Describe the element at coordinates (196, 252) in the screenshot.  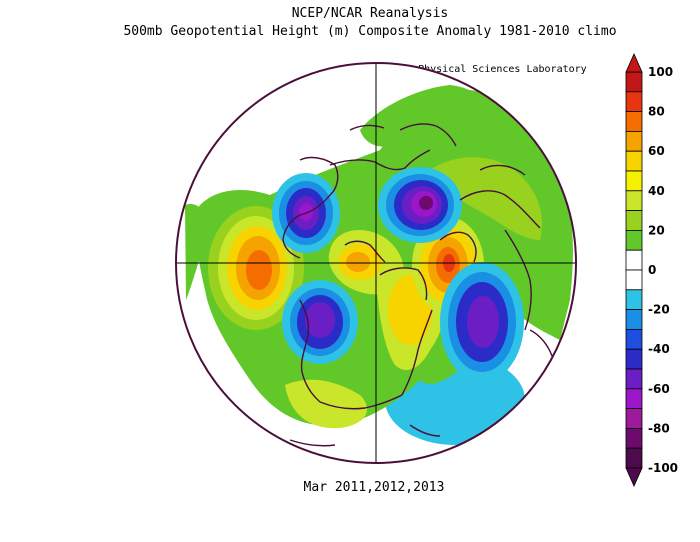
I see `anomaly-positive-westedge` at that location.